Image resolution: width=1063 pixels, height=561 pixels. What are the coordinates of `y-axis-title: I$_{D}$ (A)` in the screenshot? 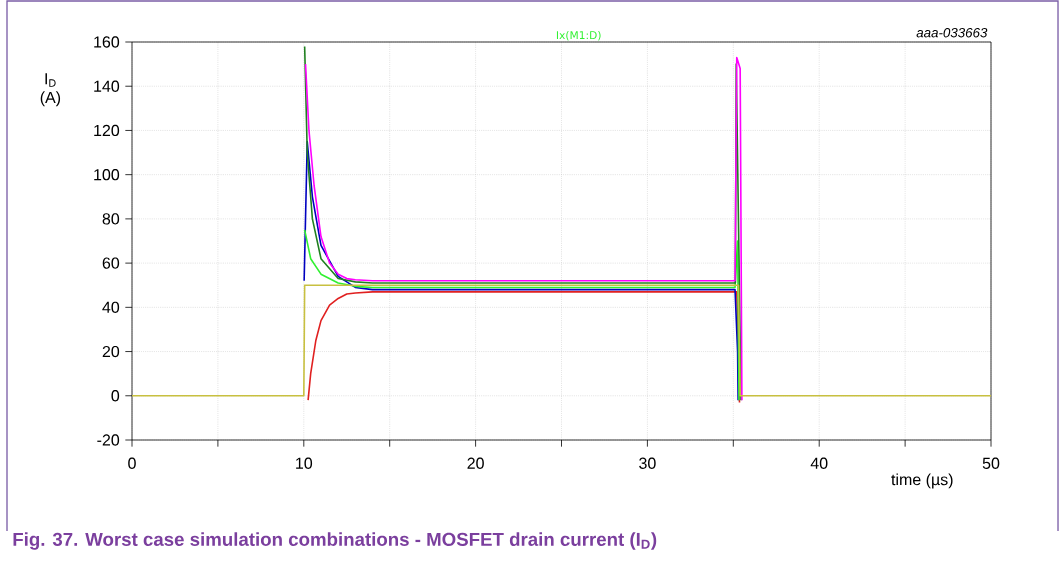 It's located at (50, 90).